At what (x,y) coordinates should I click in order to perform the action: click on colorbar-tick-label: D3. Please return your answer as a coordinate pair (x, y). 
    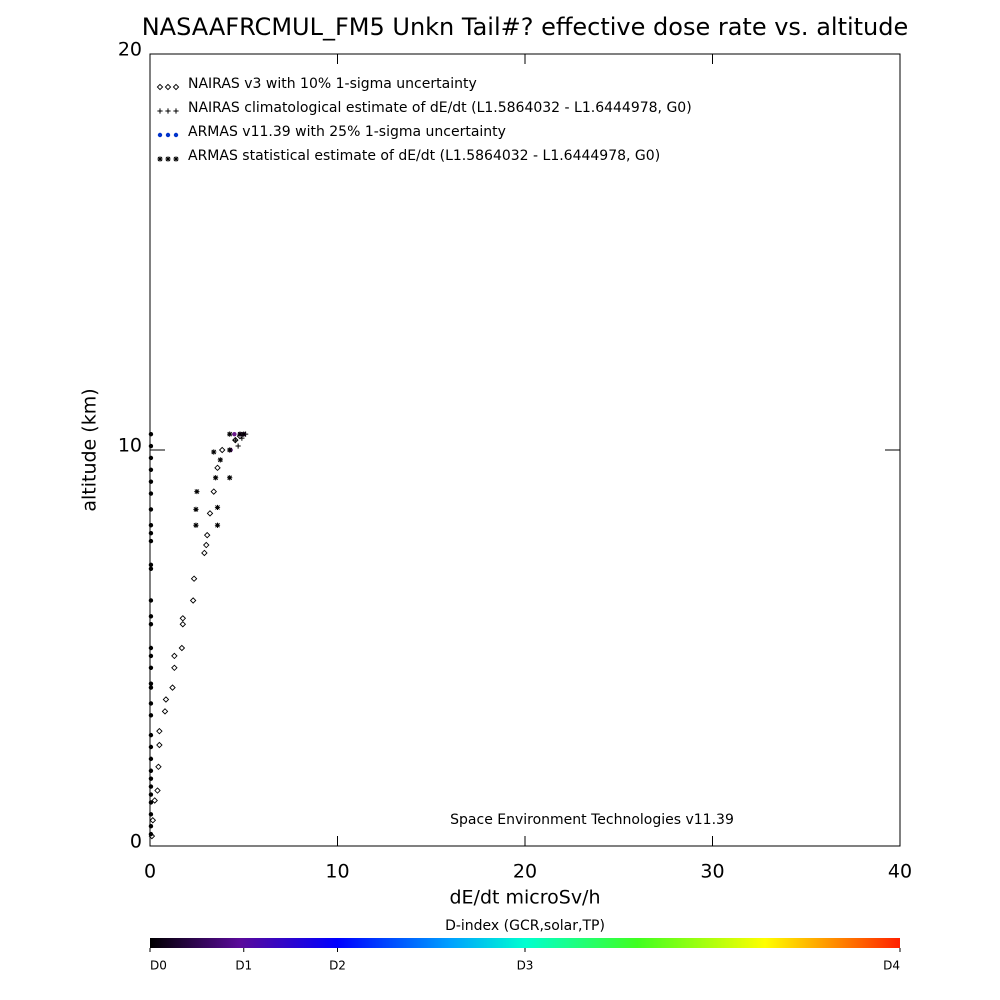
    Looking at the image, I should click on (525, 966).